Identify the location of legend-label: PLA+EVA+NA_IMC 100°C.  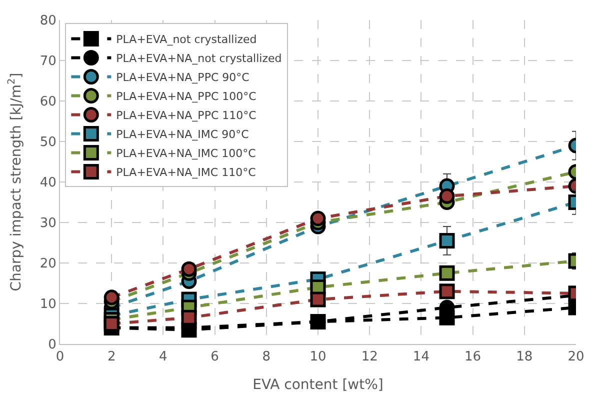
(186, 153).